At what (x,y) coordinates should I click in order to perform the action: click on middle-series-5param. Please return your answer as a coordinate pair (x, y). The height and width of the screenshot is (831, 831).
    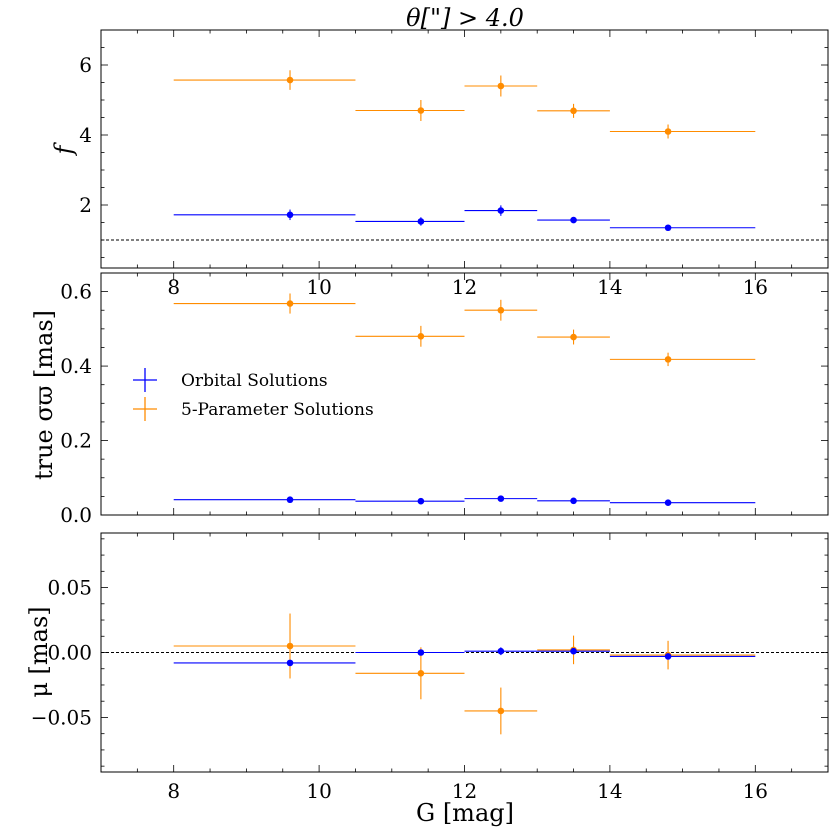
    Looking at the image, I should click on (464, 330).